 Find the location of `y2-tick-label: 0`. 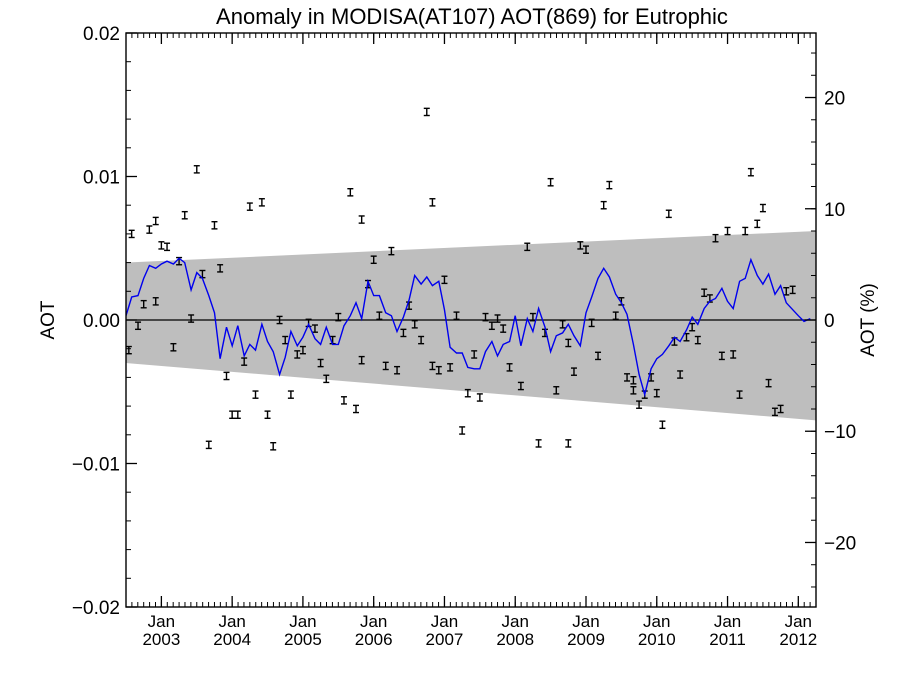

y2-tick-label: 0 is located at coordinates (829, 321).